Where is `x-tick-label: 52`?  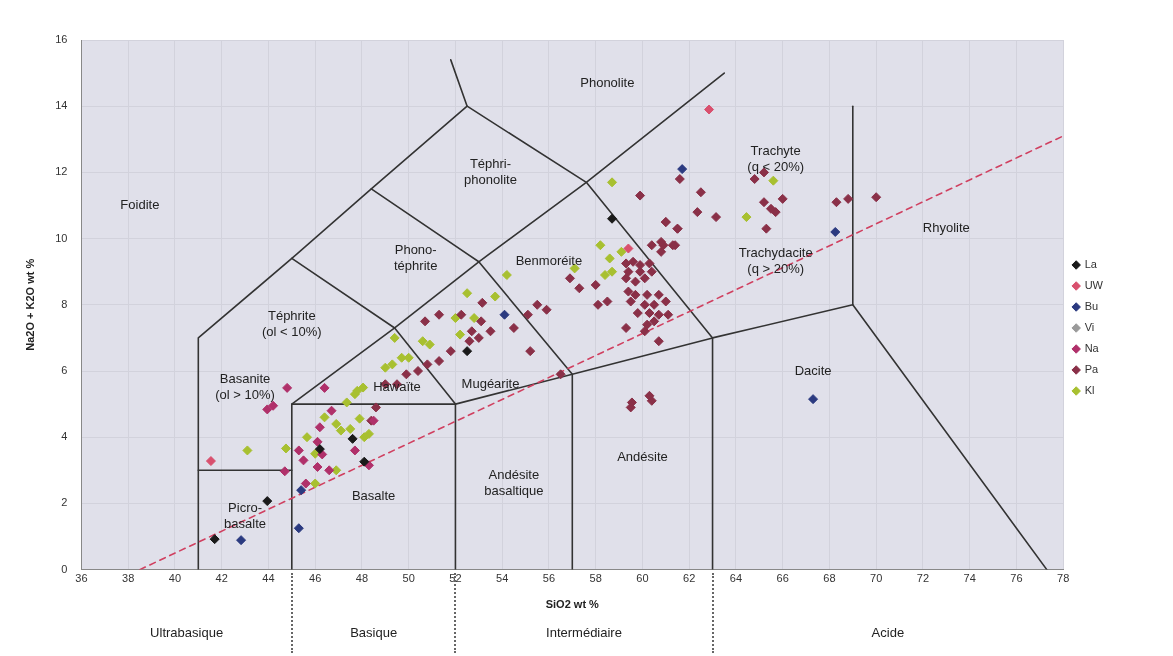 x-tick-label: 52 is located at coordinates (455, 578).